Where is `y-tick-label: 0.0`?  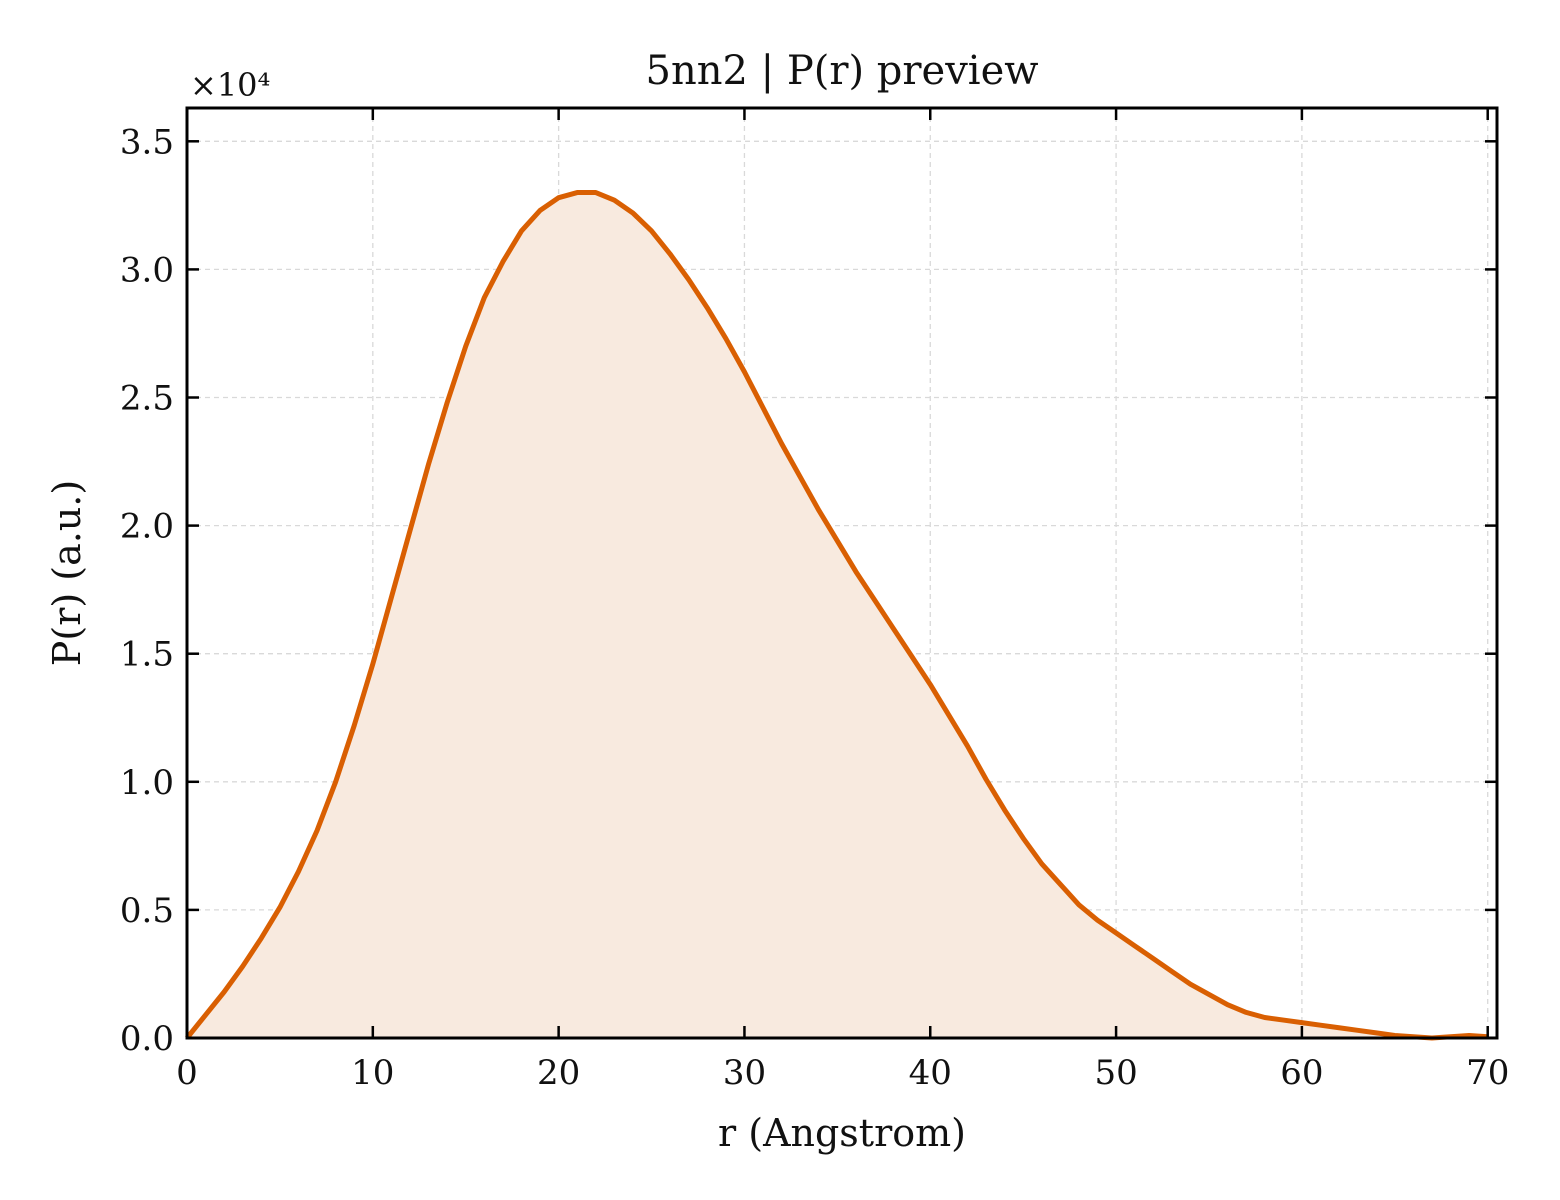 y-tick-label: 0.0 is located at coordinates (147, 1039).